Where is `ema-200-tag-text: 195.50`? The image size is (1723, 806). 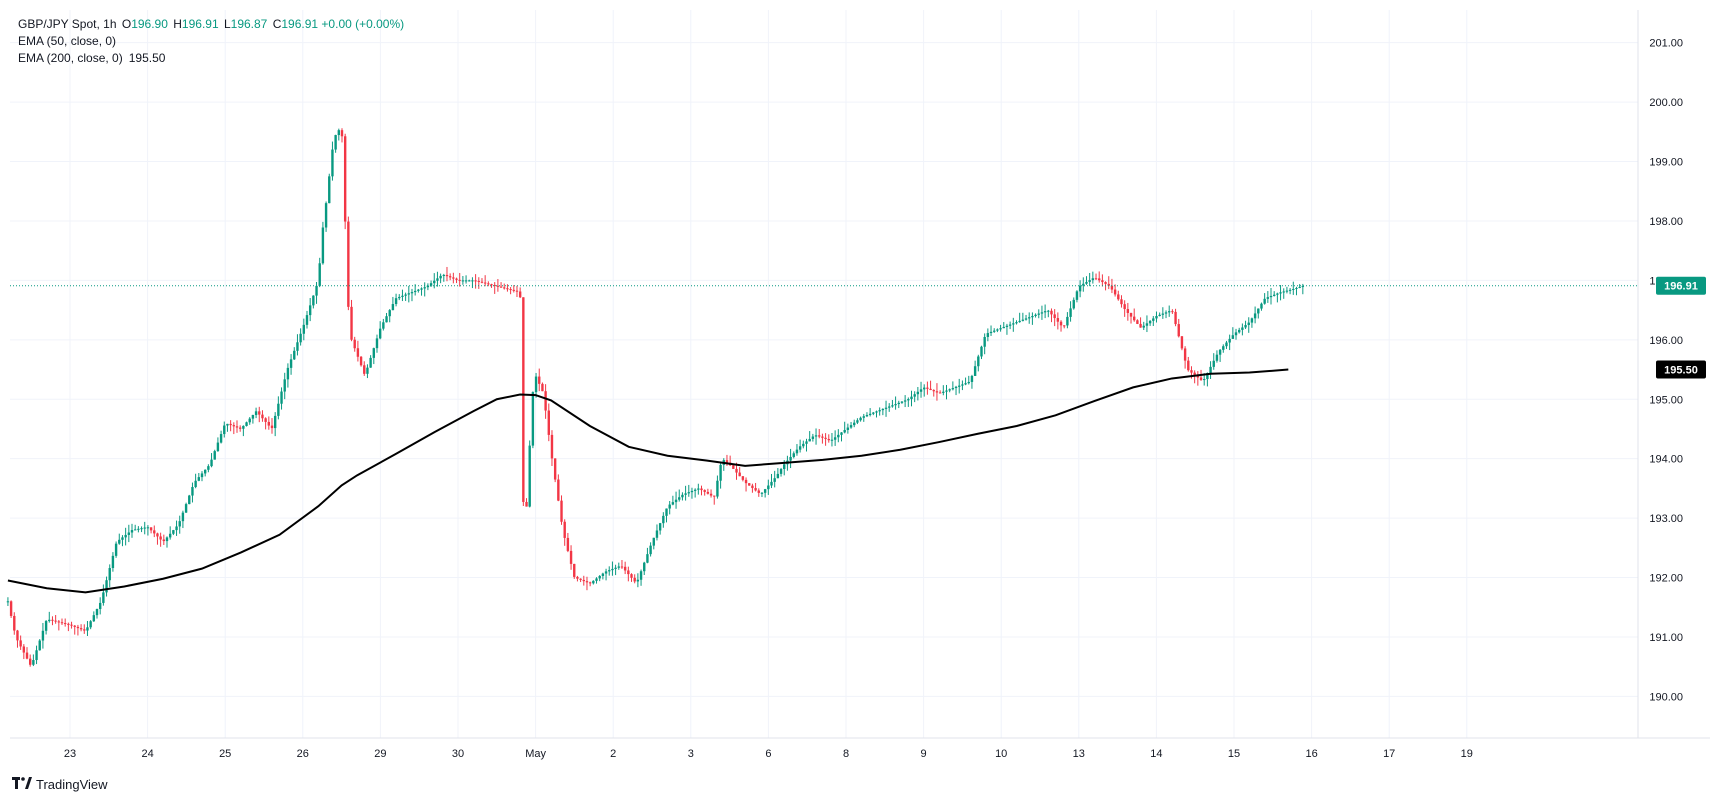
ema-200-tag-text: 195.50 is located at coordinates (1681, 371).